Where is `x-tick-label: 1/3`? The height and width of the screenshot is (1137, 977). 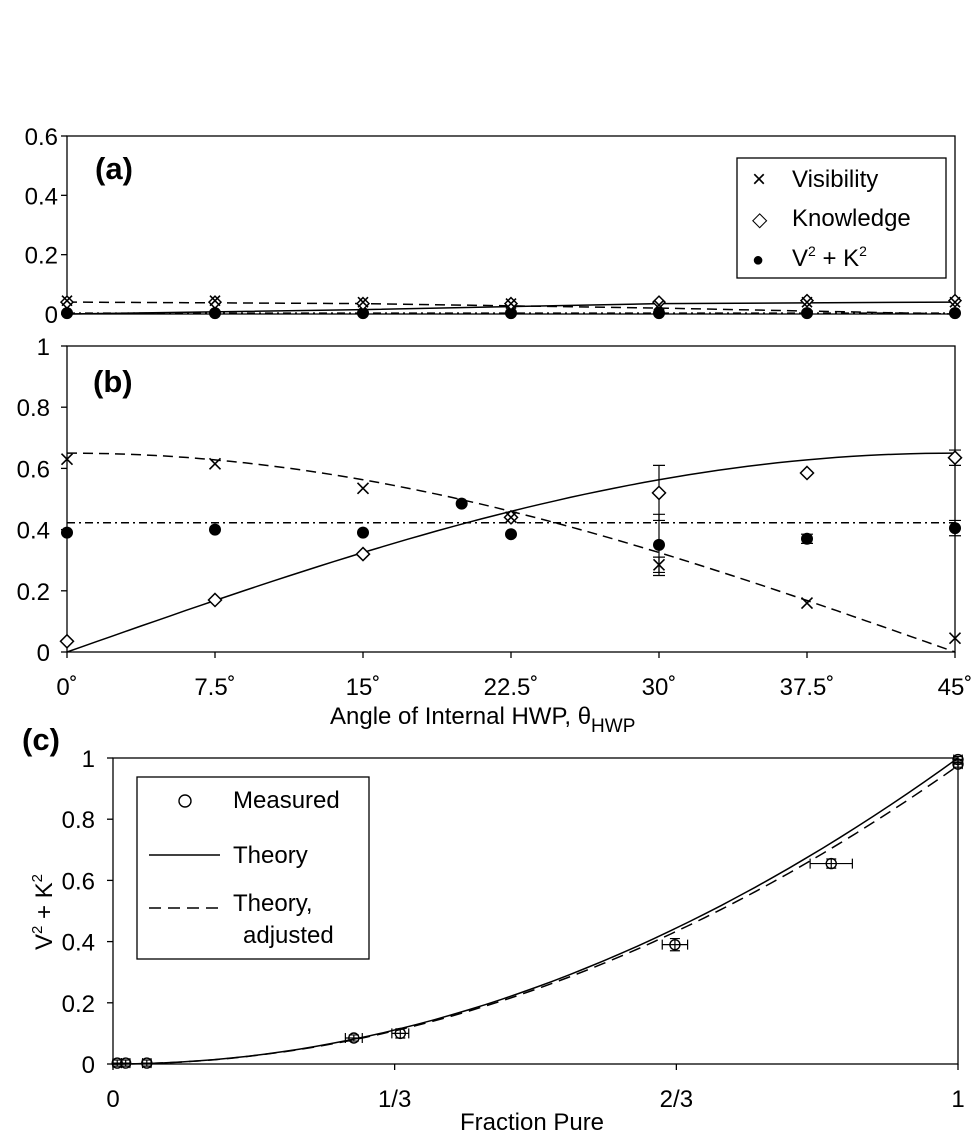 x-tick-label: 1/3 is located at coordinates (394, 1099).